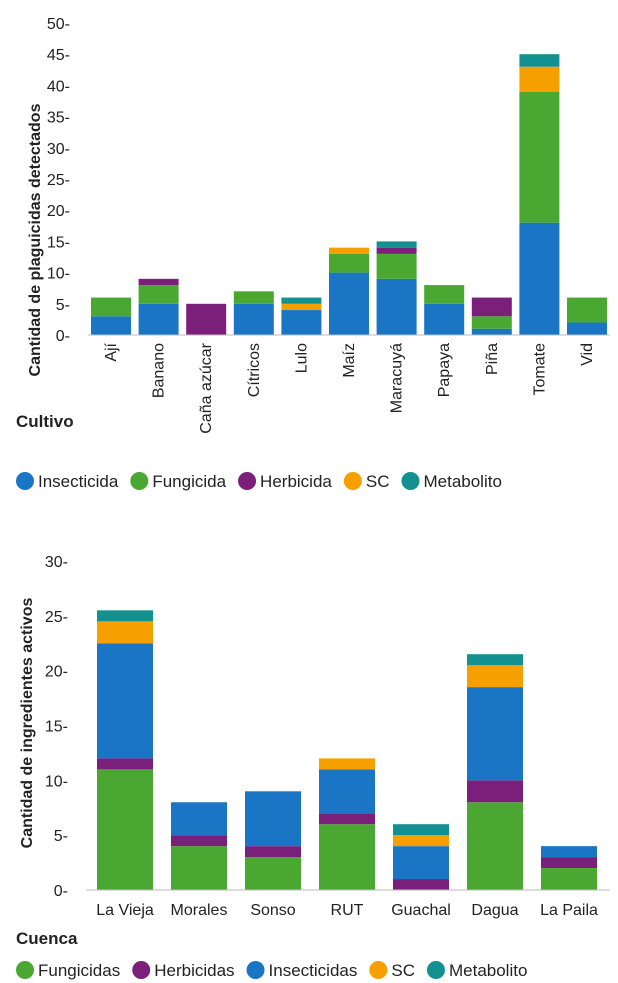 The width and height of the screenshot is (618, 983). What do you see at coordinates (569, 910) in the screenshot?
I see `category-label: La Paila` at bounding box center [569, 910].